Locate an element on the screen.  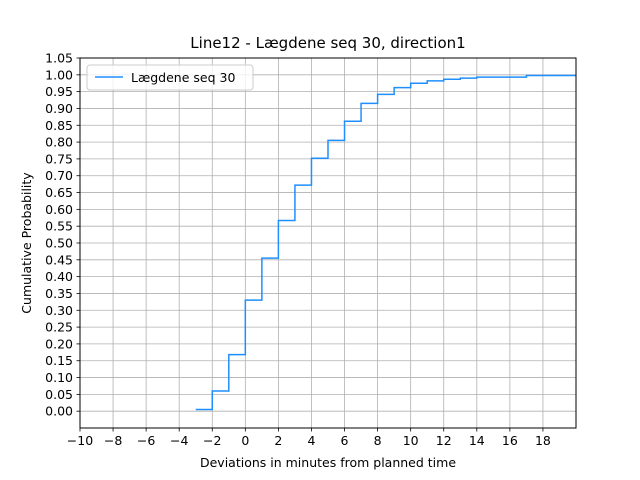
chart-title: Line12 - Lægdene seq 30, direction1 is located at coordinates (327, 43).